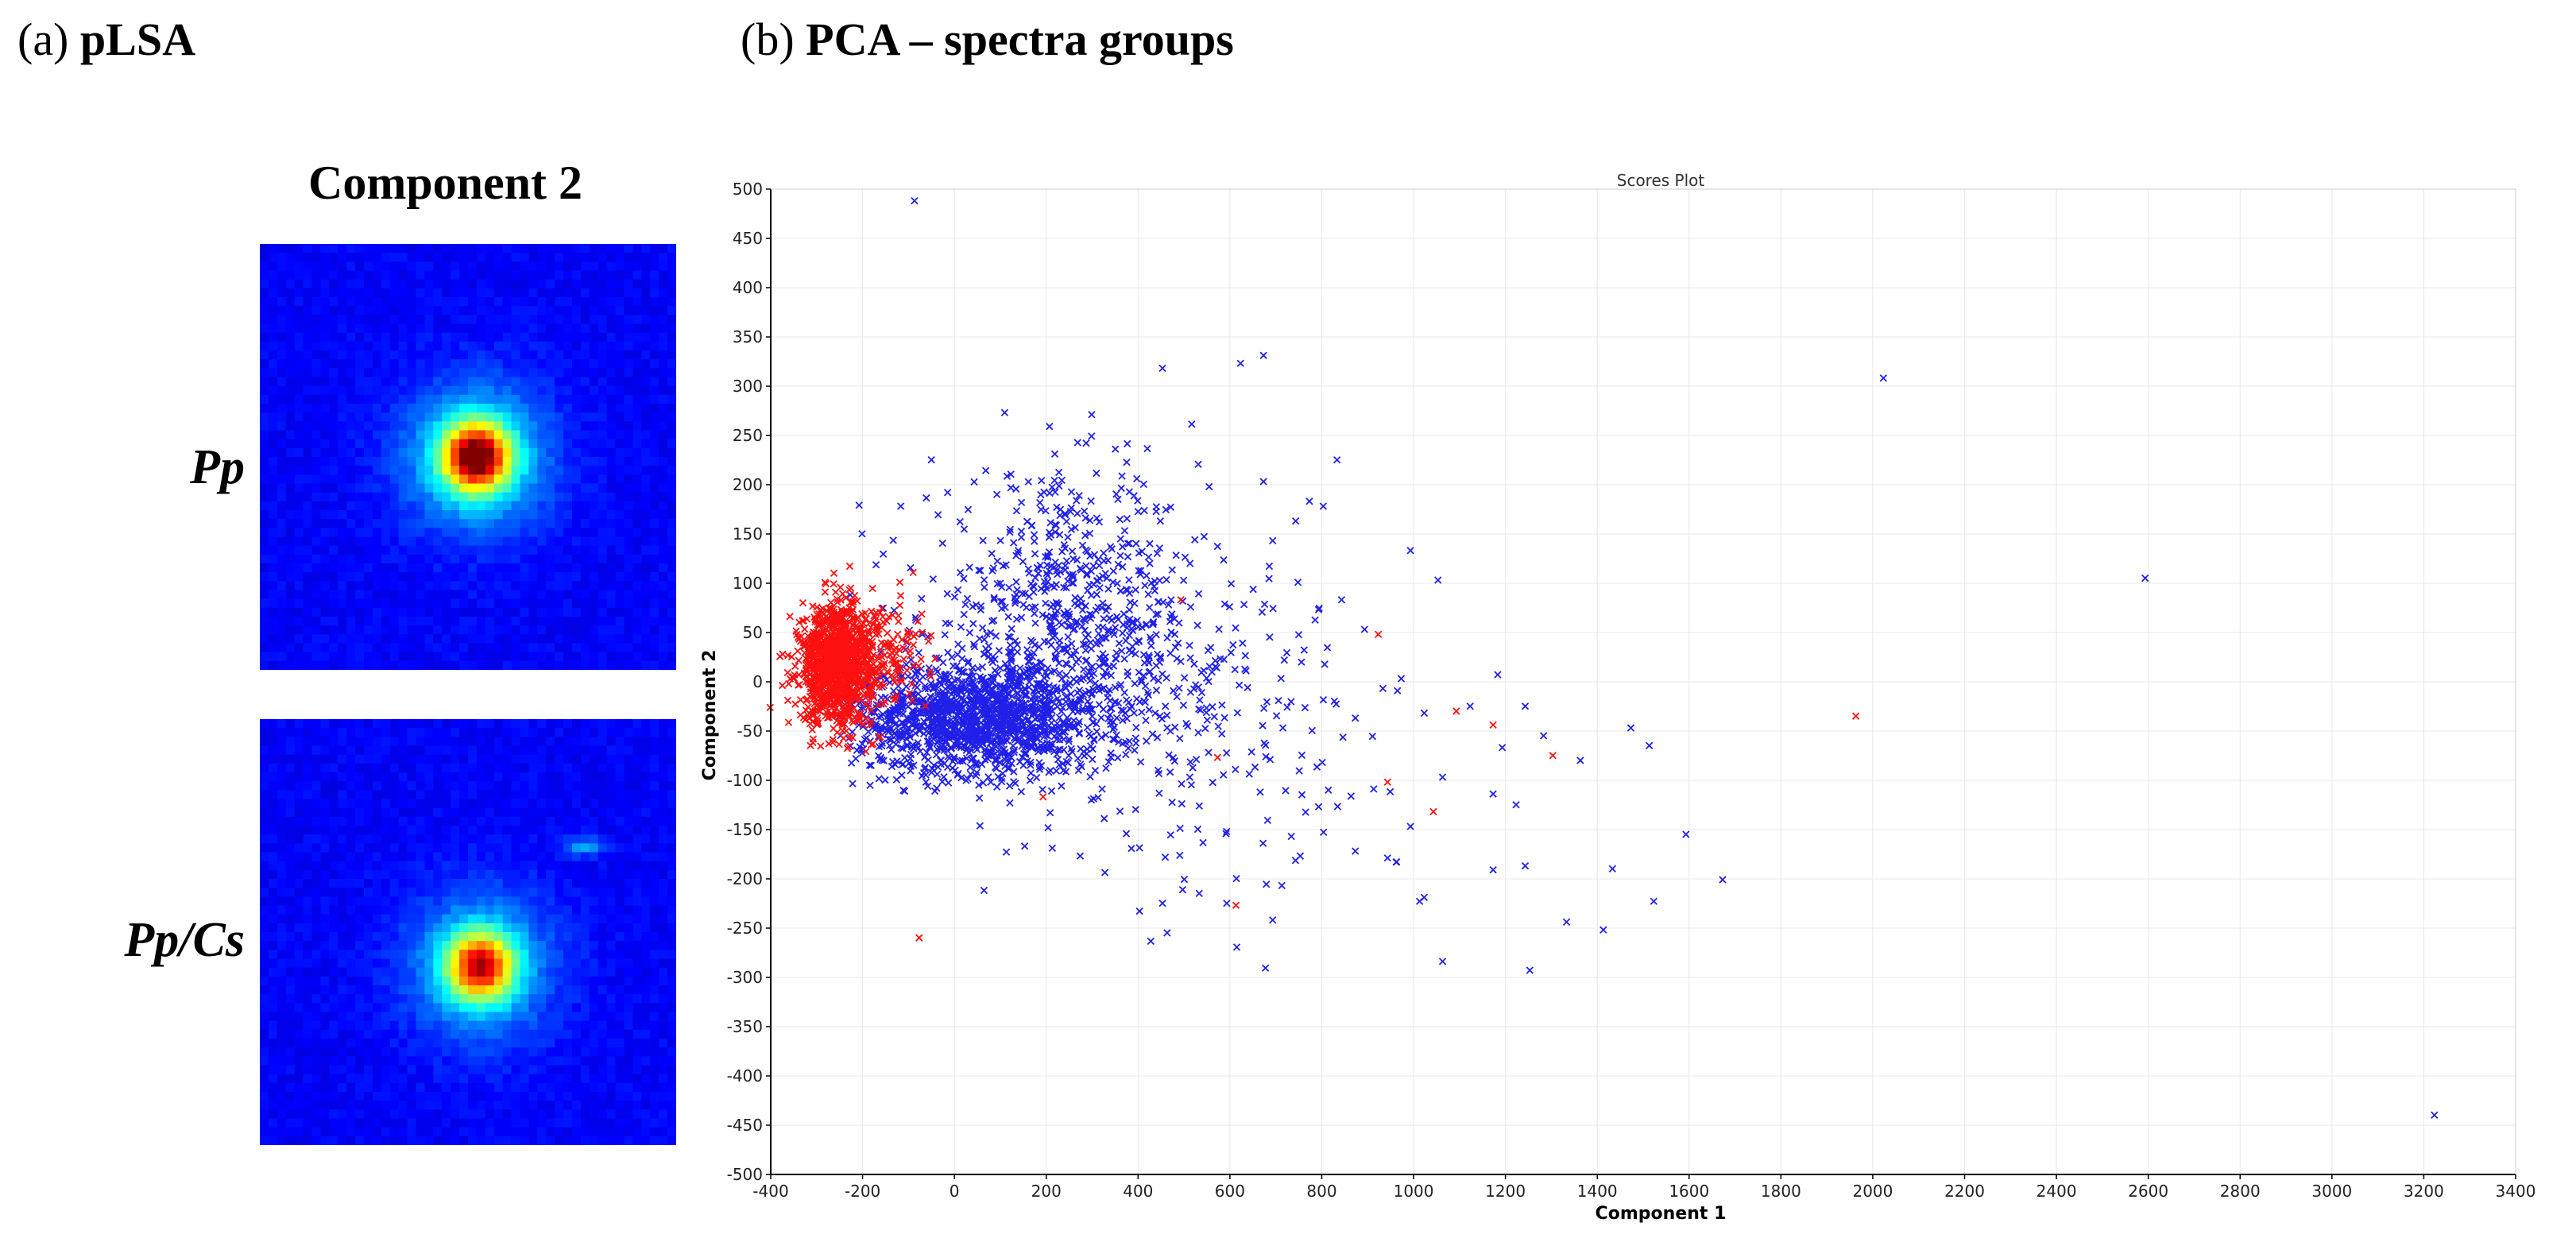 Image resolution: width=2576 pixels, height=1242 pixels. What do you see at coordinates (991, 782) in the screenshot?
I see `scatter-point-blue` at bounding box center [991, 782].